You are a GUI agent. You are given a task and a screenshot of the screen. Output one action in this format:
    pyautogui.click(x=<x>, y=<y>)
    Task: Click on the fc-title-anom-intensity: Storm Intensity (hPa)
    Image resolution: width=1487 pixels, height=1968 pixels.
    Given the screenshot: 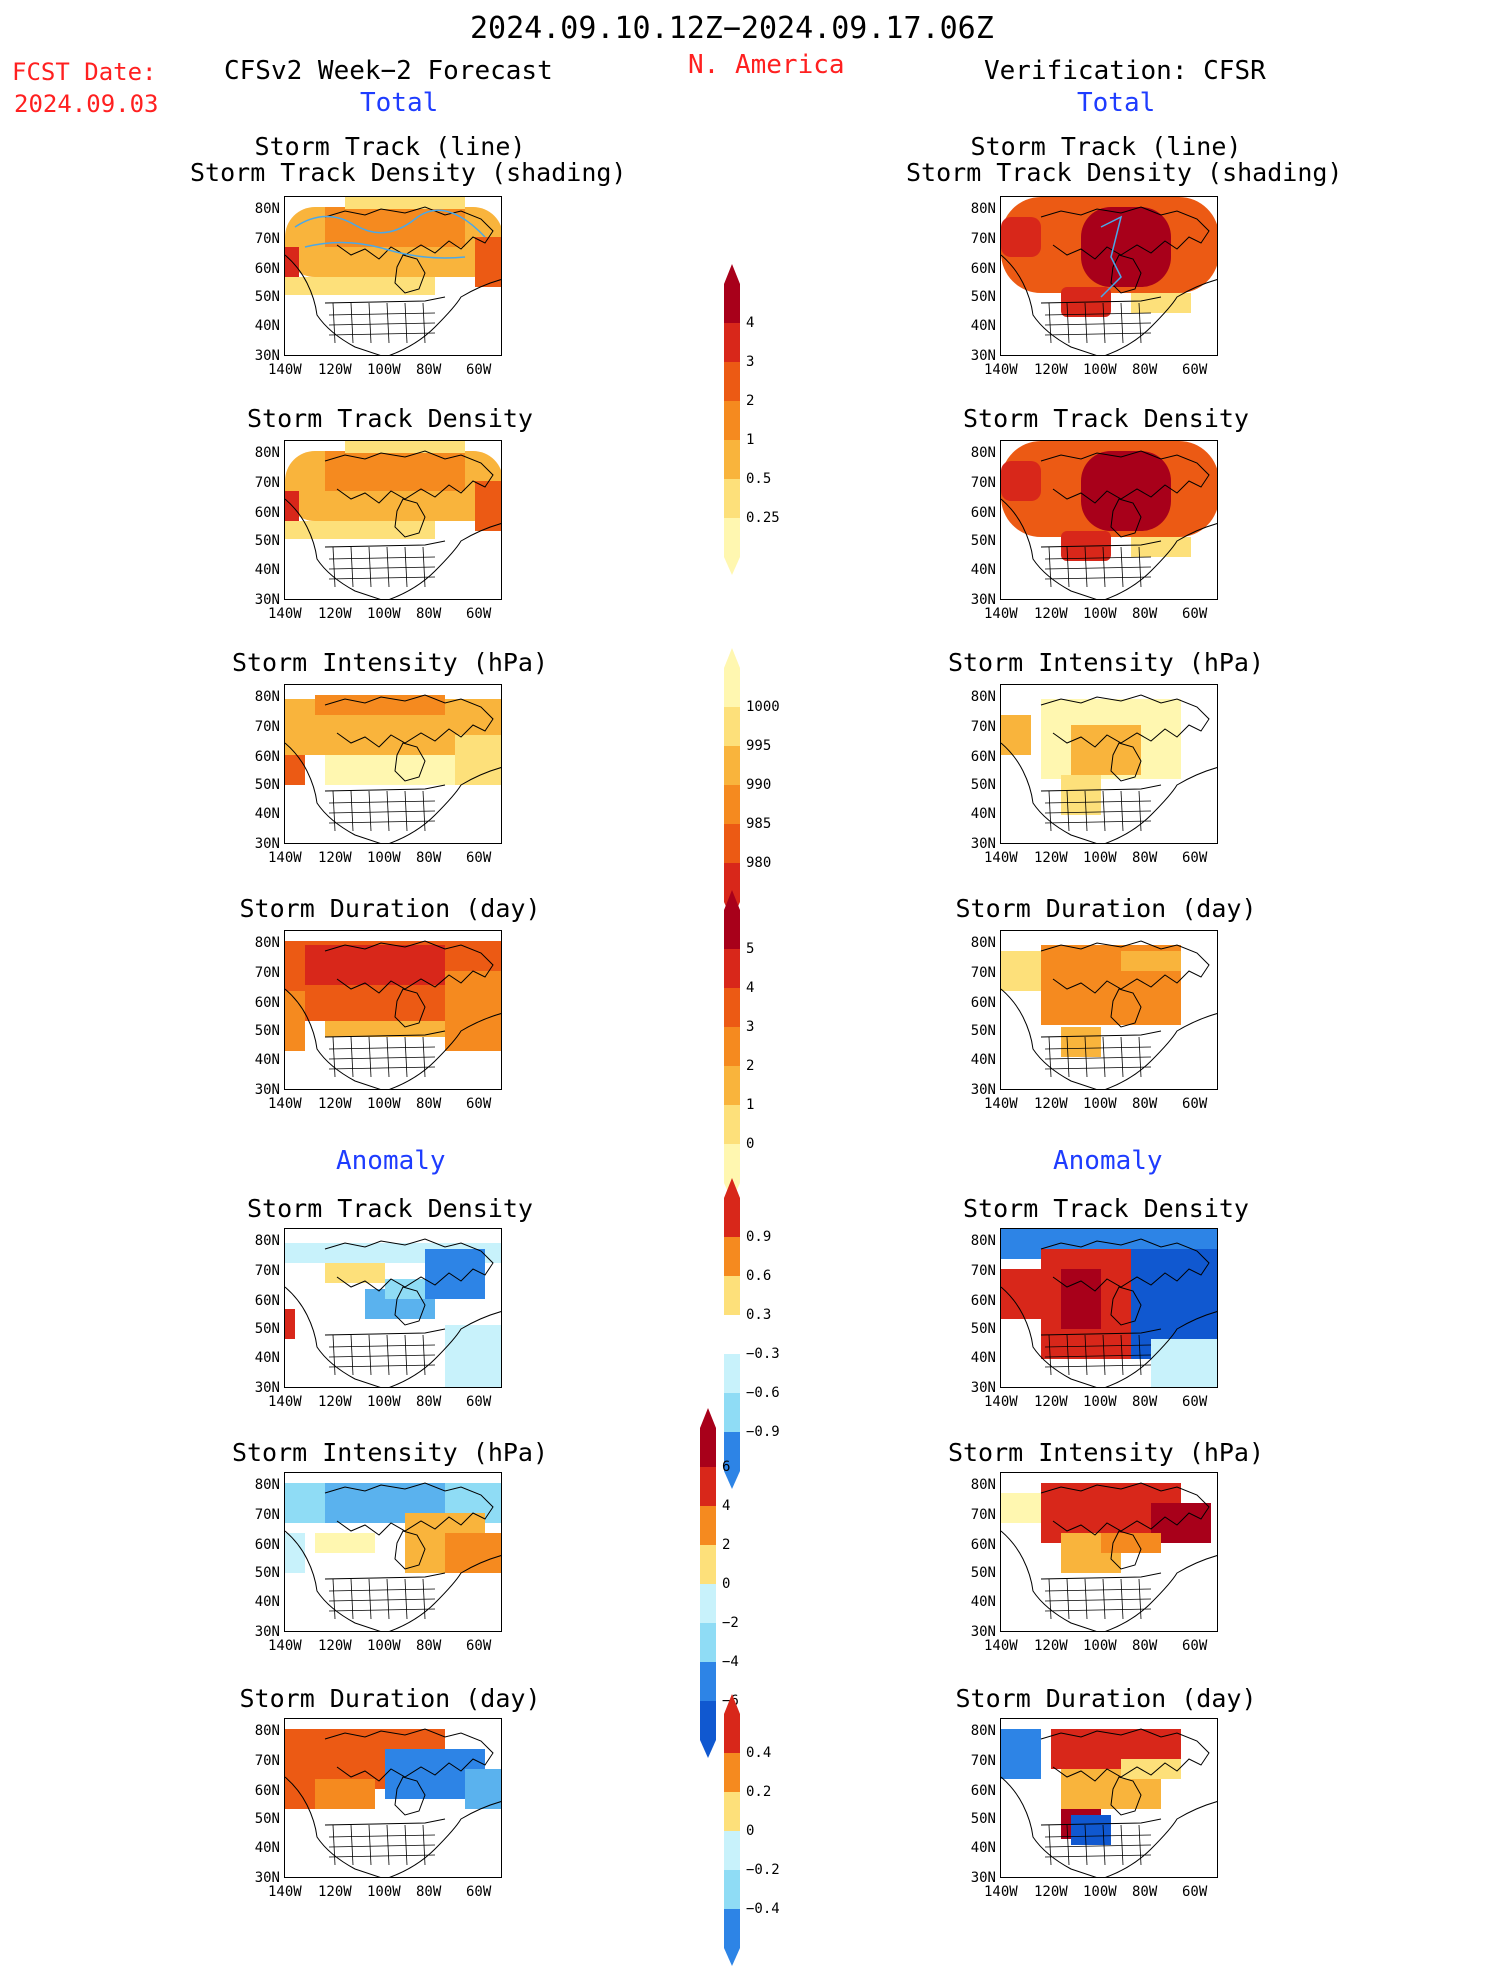 What is the action you would take?
    pyautogui.click(x=390, y=1452)
    